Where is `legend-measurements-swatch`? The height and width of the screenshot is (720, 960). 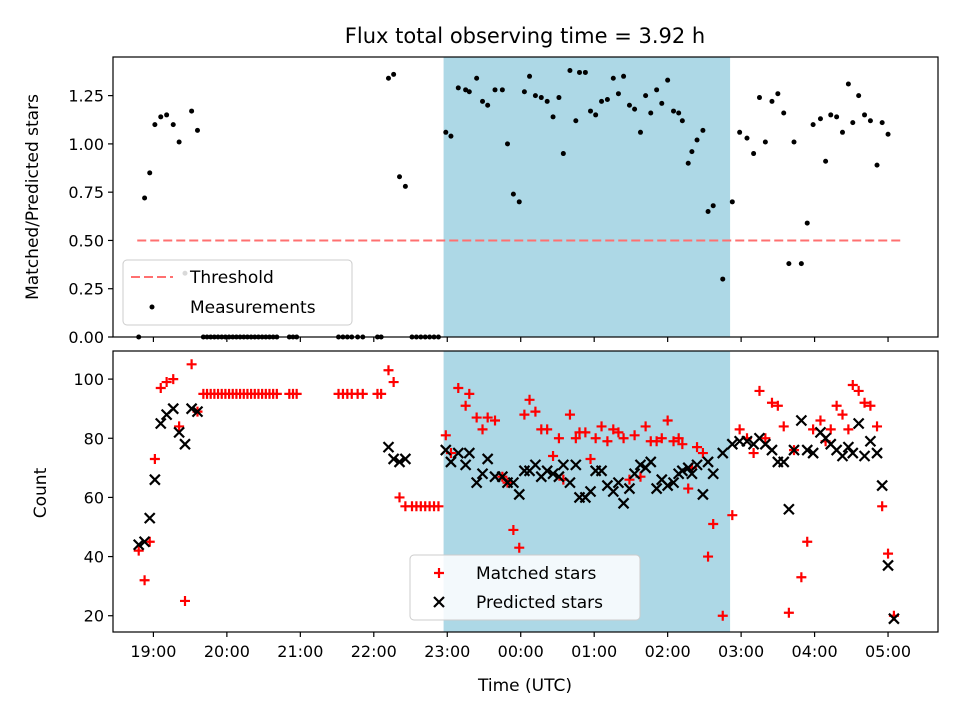
legend-measurements-swatch is located at coordinates (152, 307).